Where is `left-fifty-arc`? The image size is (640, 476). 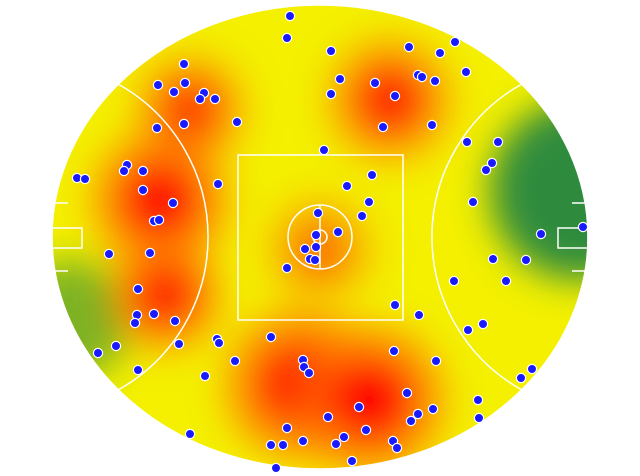
left-fifty-arc is located at coordinates (163, 237).